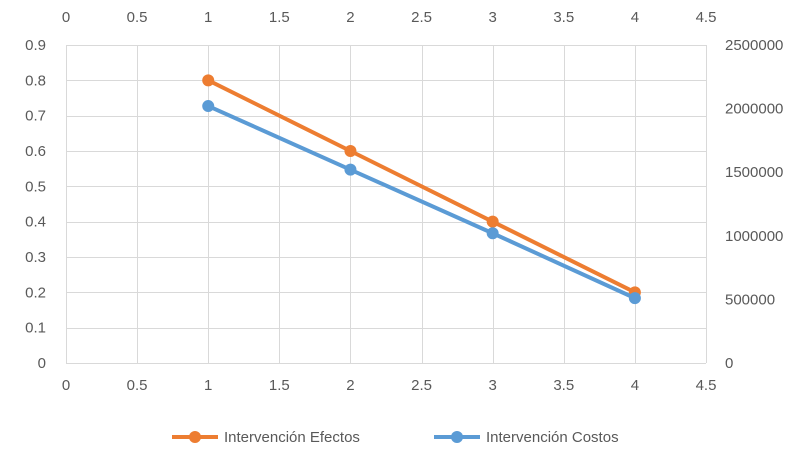 The height and width of the screenshot is (451, 807). I want to click on x-tick-label-bottom: 4, so click(635, 385).